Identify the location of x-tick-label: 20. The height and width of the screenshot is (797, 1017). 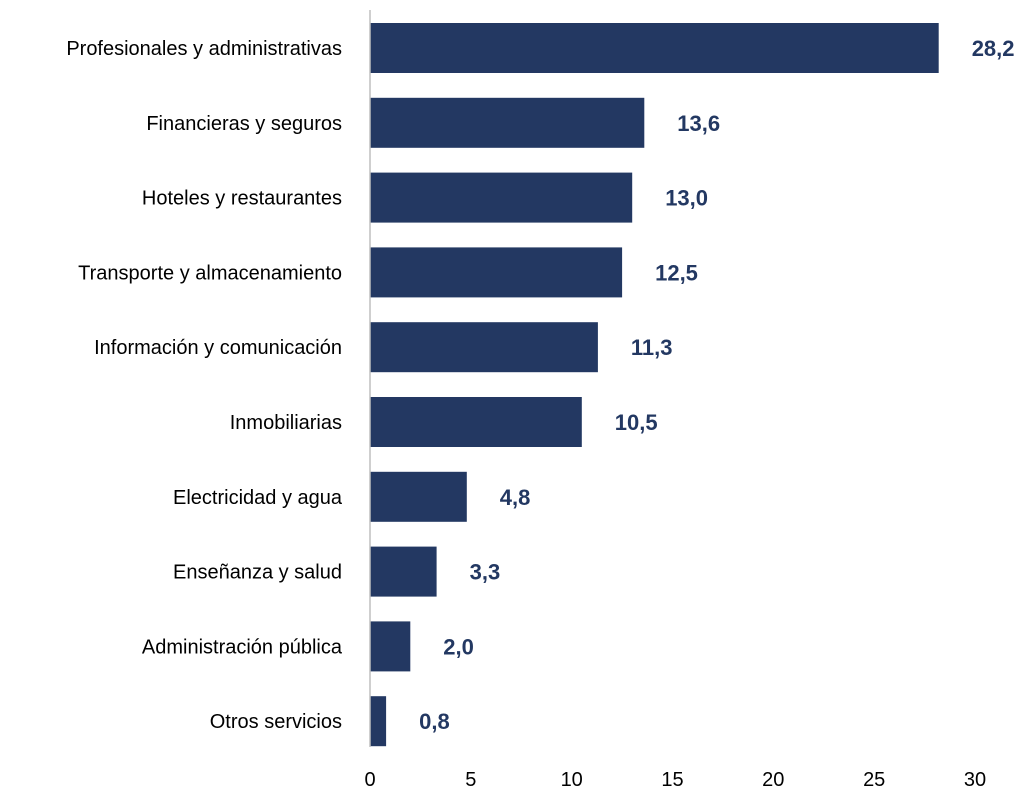
(773, 780).